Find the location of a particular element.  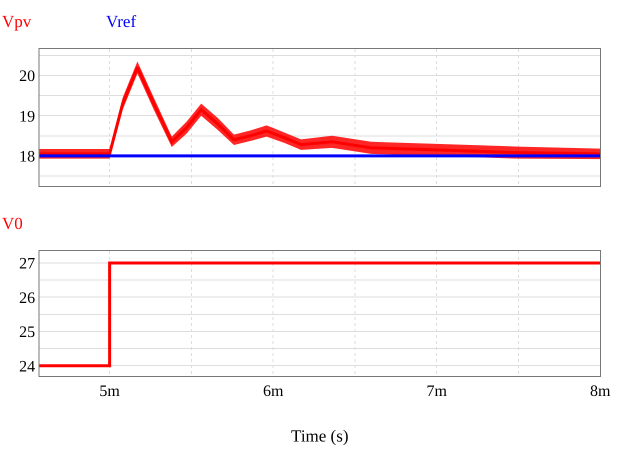

y-tick-label: 25 is located at coordinates (27, 333).